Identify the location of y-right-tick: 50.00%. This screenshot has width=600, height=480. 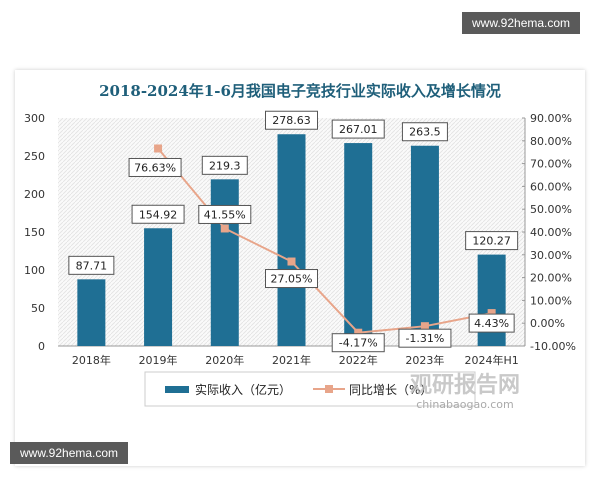
(551, 209).